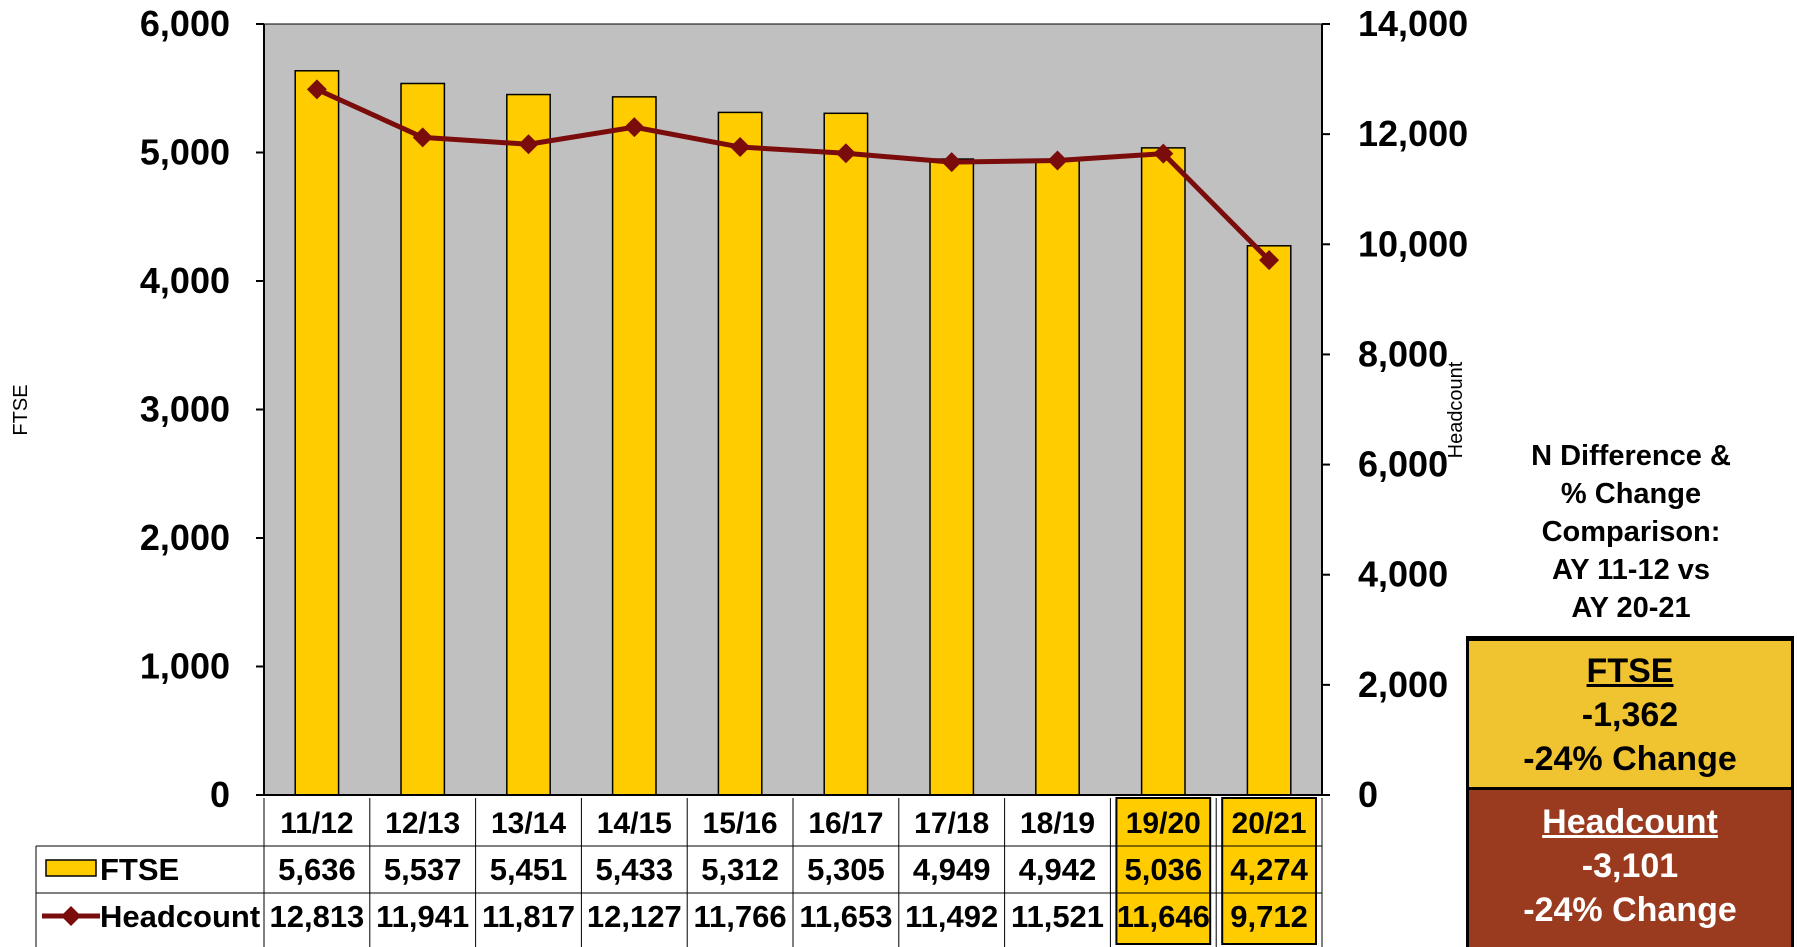 This screenshot has width=1797, height=947. I want to click on ftse-value-12-13: 5,537, so click(423, 869).